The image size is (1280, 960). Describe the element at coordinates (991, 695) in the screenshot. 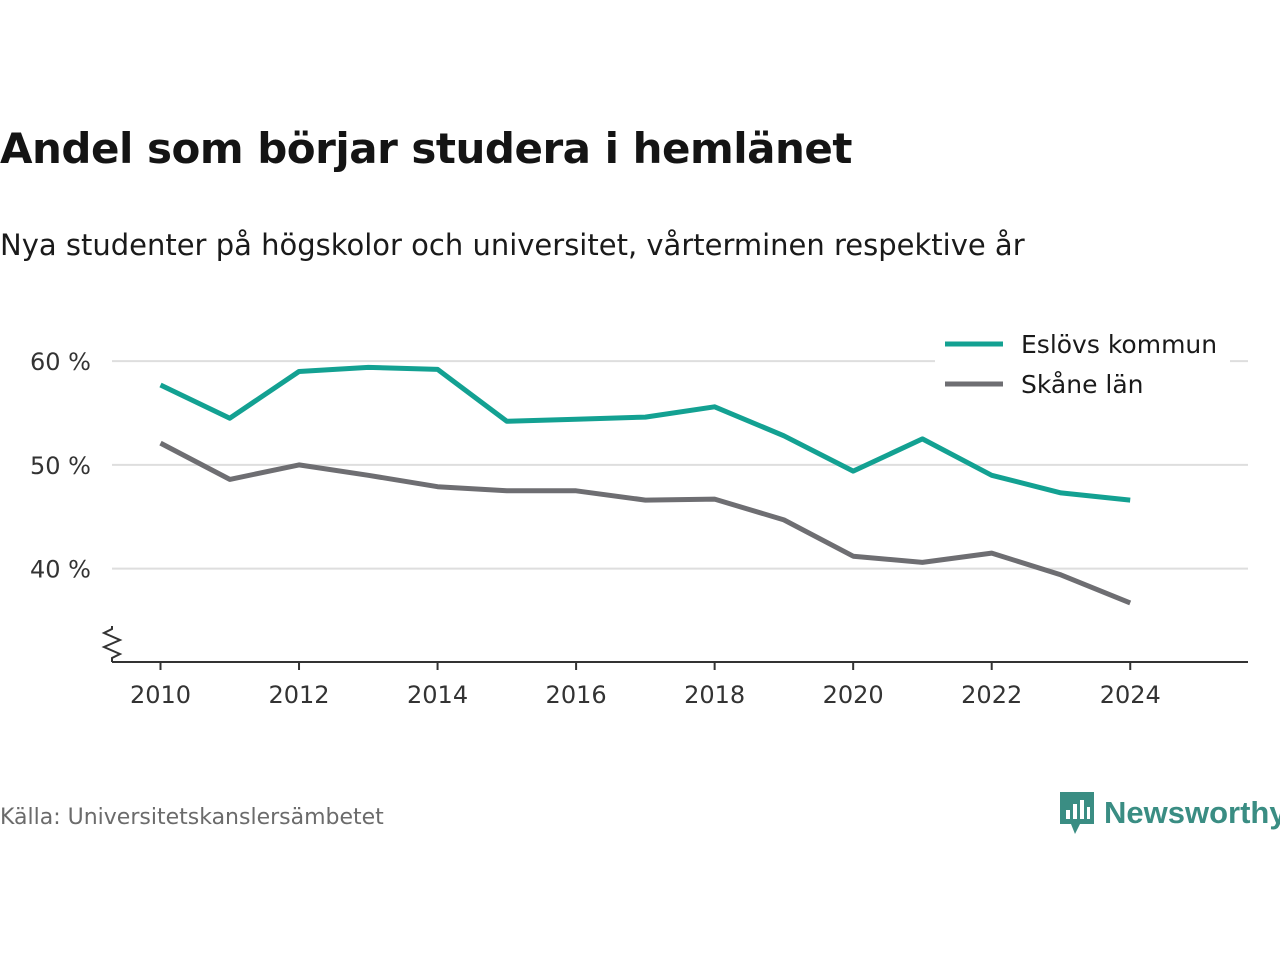

I see `x-tick-label: 2022` at that location.